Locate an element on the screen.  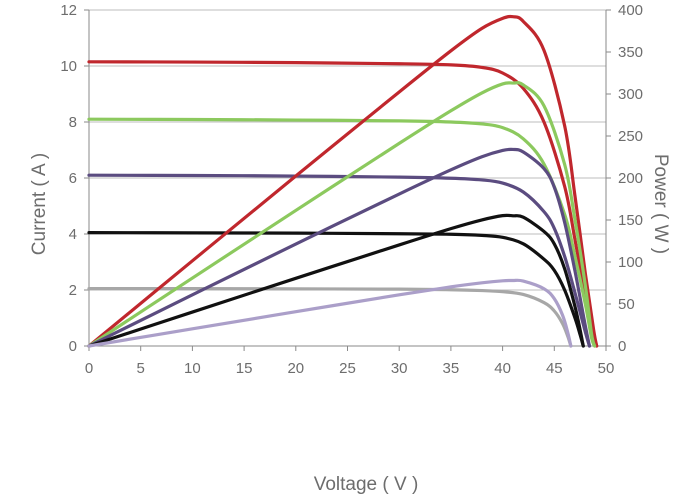
x-tick-label: 50 is located at coordinates (606, 368).